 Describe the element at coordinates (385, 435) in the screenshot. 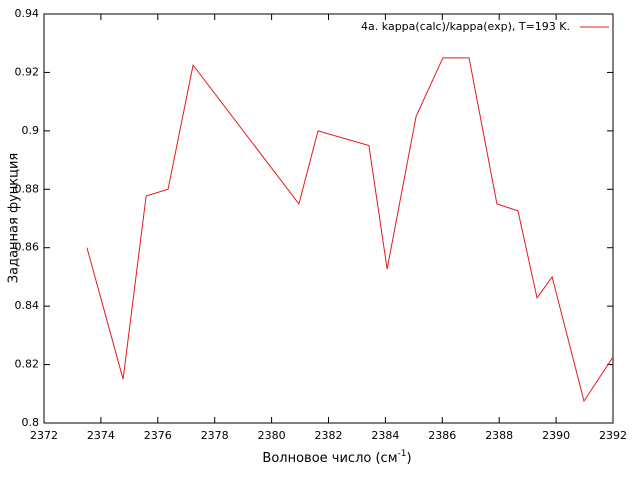

I see `x-tick-label: 2384` at that location.